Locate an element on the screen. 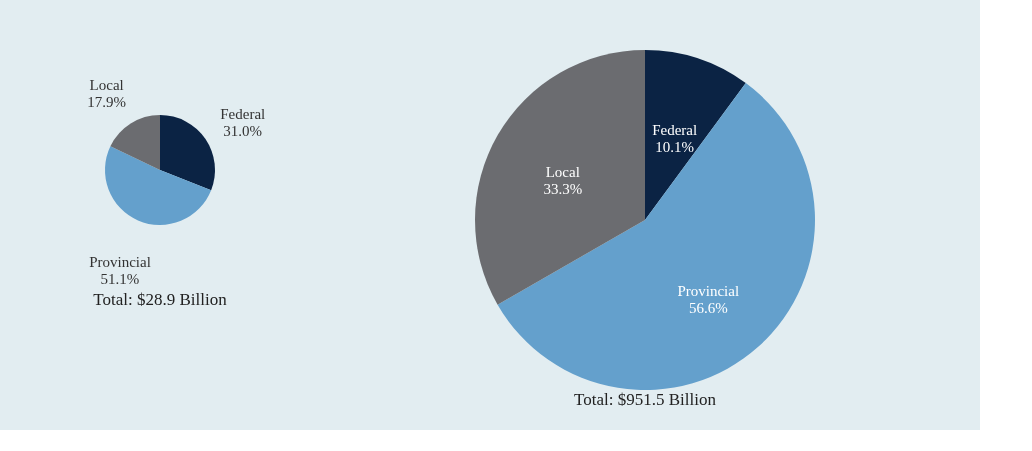 This screenshot has height=451, width=1032. data-label: 17.9% is located at coordinates (107, 102).